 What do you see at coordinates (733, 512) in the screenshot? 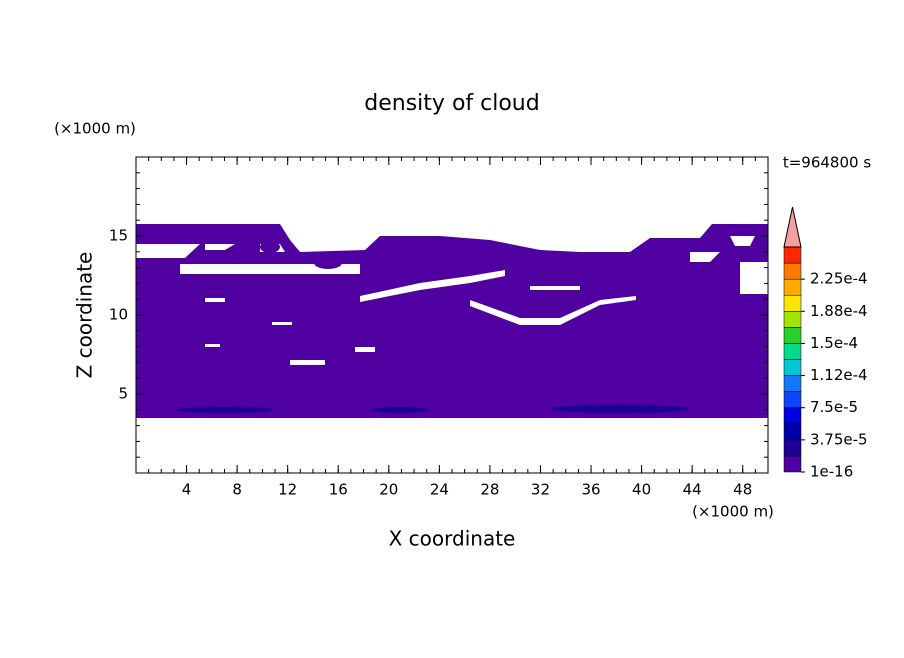
I see `x-unit: (×1000 m)` at bounding box center [733, 512].